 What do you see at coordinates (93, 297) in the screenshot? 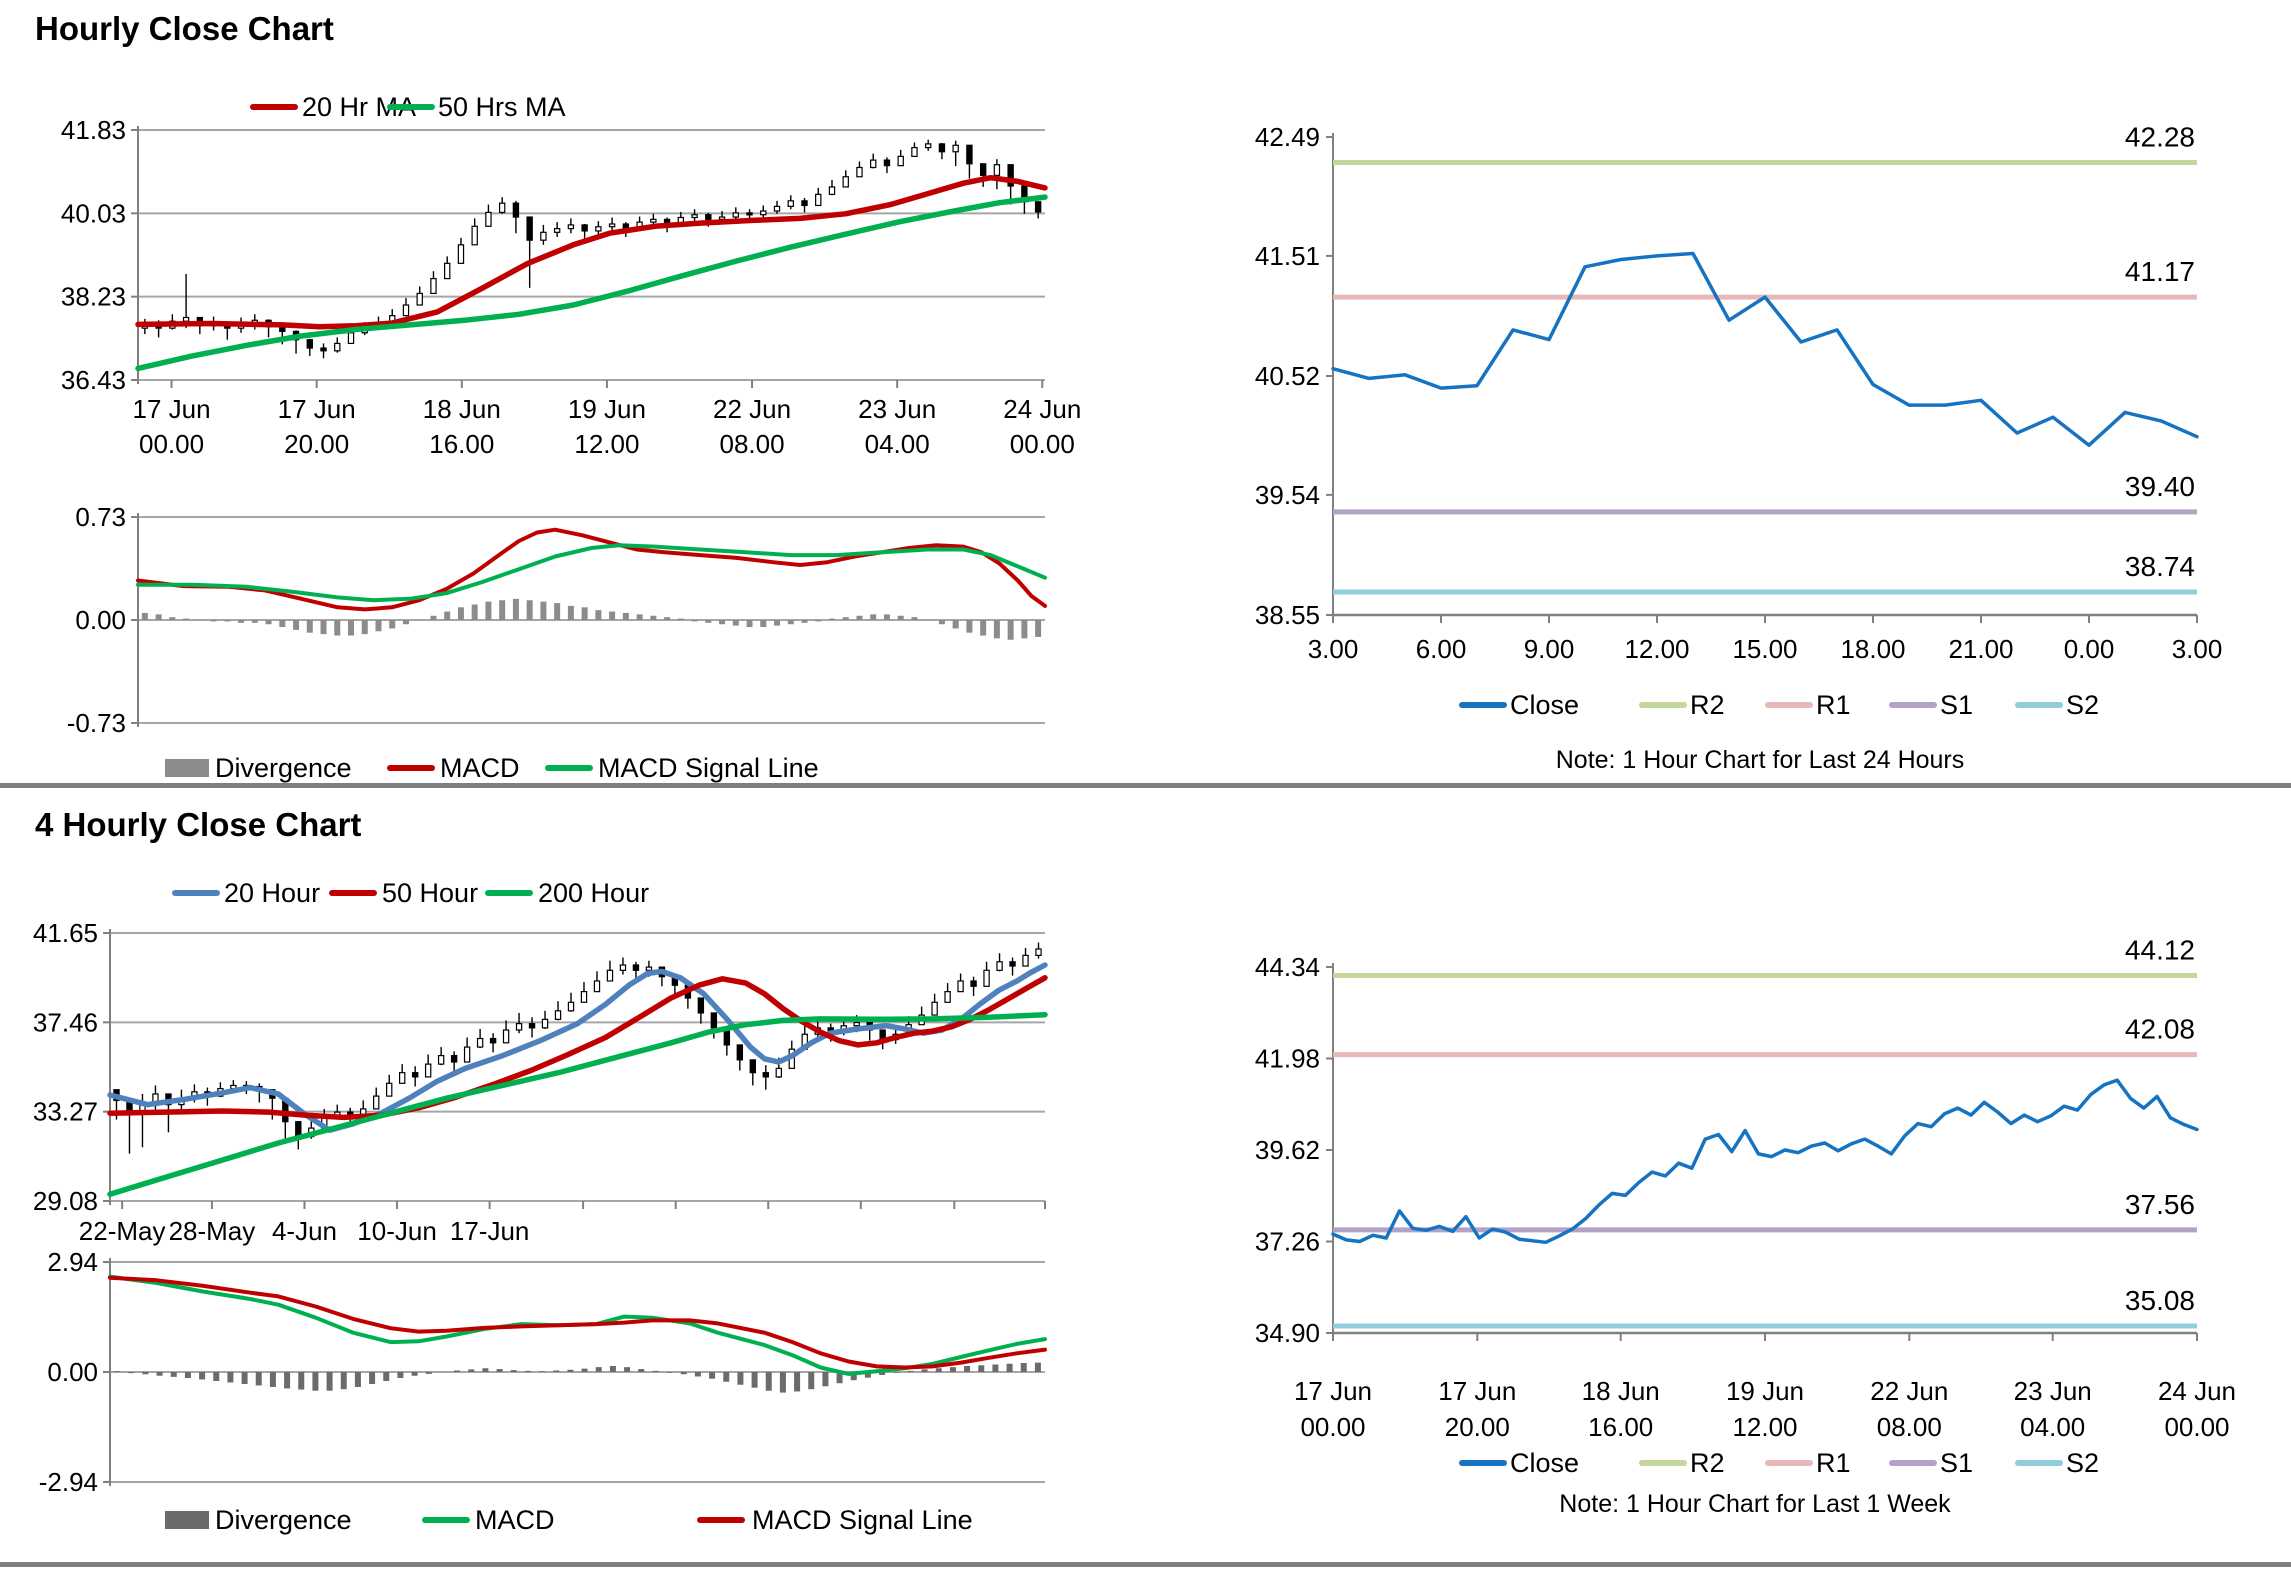
I see `y-tick-label: 38.23` at bounding box center [93, 297].